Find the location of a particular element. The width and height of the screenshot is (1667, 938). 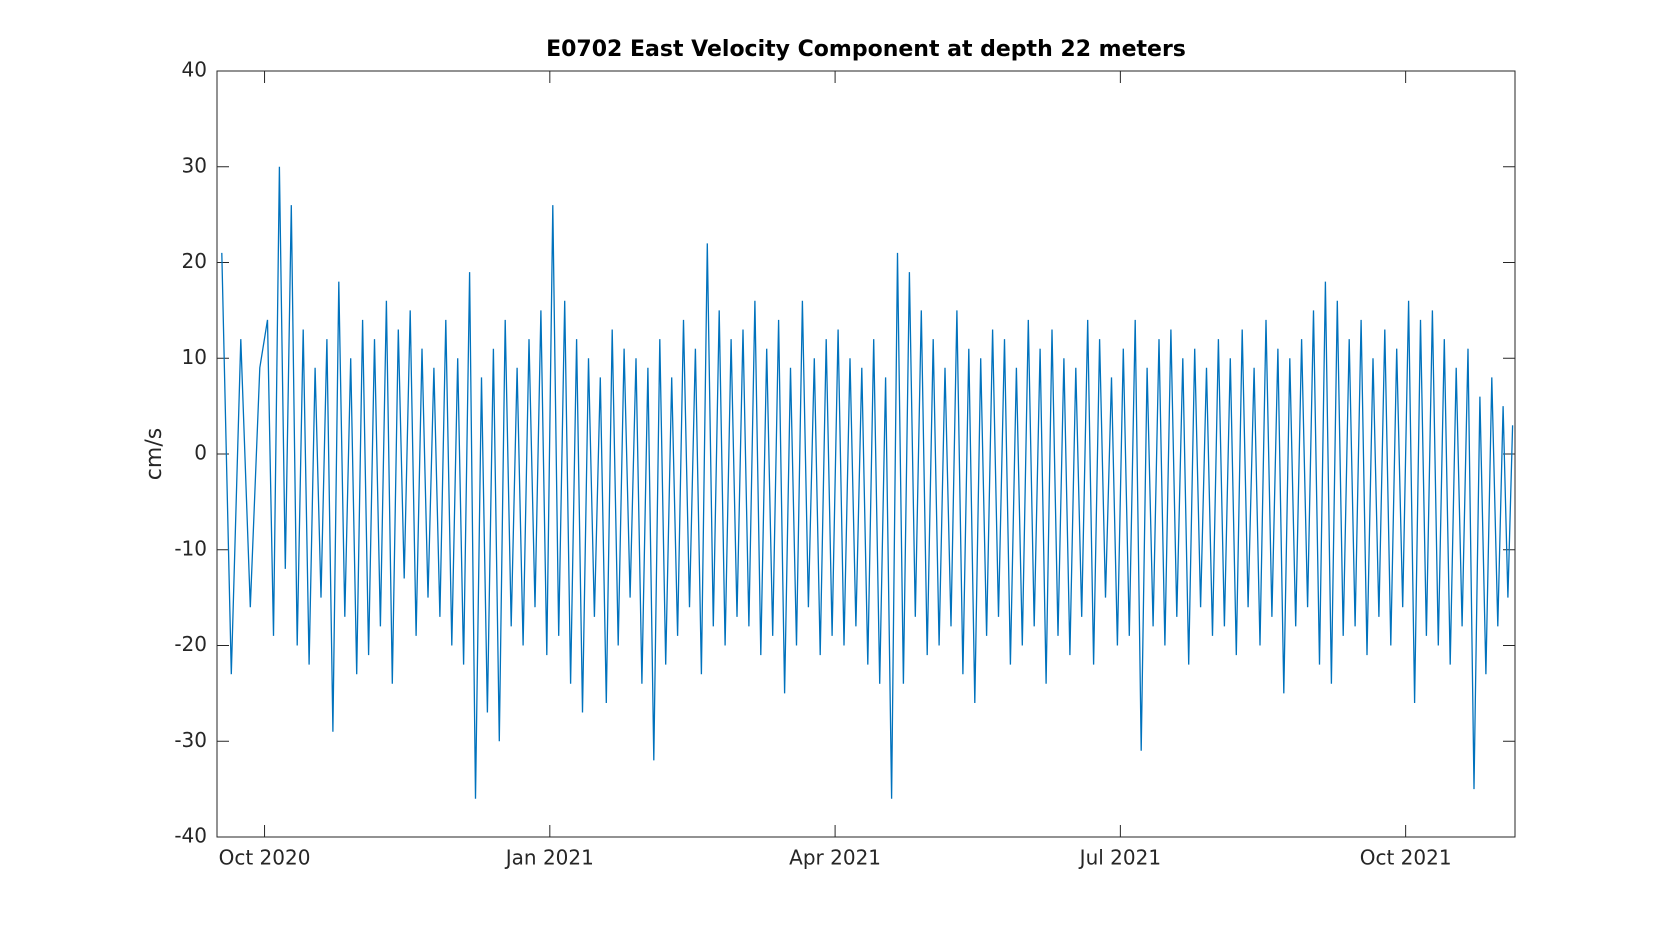

x-tick-label: Apr 2021 is located at coordinates (835, 858).